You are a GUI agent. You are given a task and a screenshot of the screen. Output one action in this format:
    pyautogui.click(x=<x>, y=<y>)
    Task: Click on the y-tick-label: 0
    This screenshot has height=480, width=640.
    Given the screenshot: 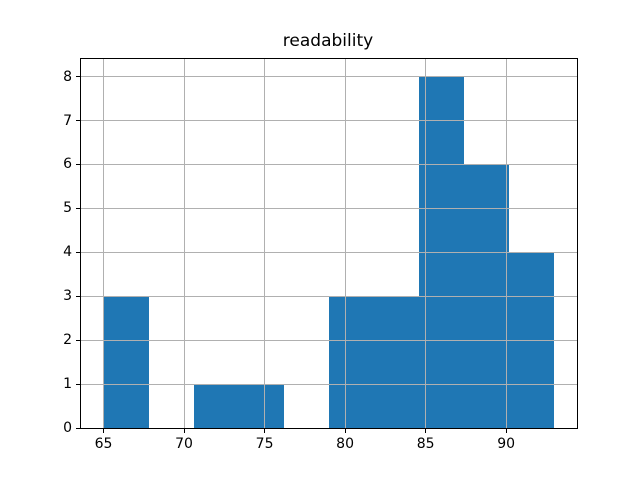 What is the action you would take?
    pyautogui.click(x=67, y=428)
    